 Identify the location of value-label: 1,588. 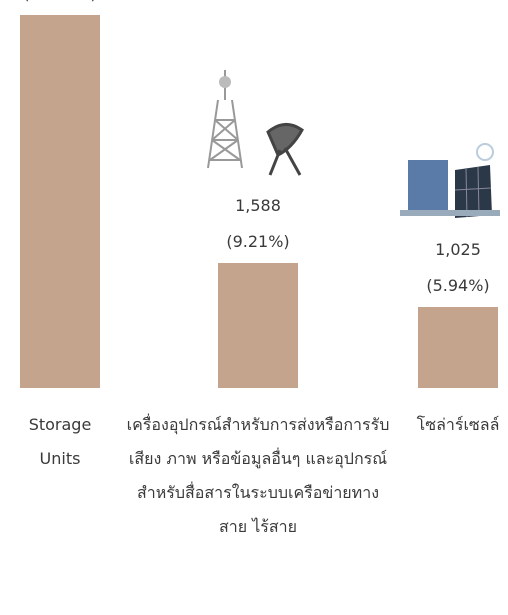
(258, 206).